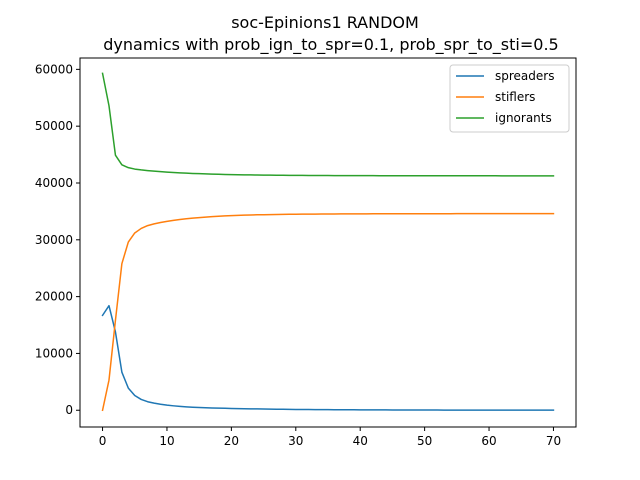 The width and height of the screenshot is (640, 480). What do you see at coordinates (54, 353) in the screenshot?
I see `y-tick-label: 10000` at bounding box center [54, 353].